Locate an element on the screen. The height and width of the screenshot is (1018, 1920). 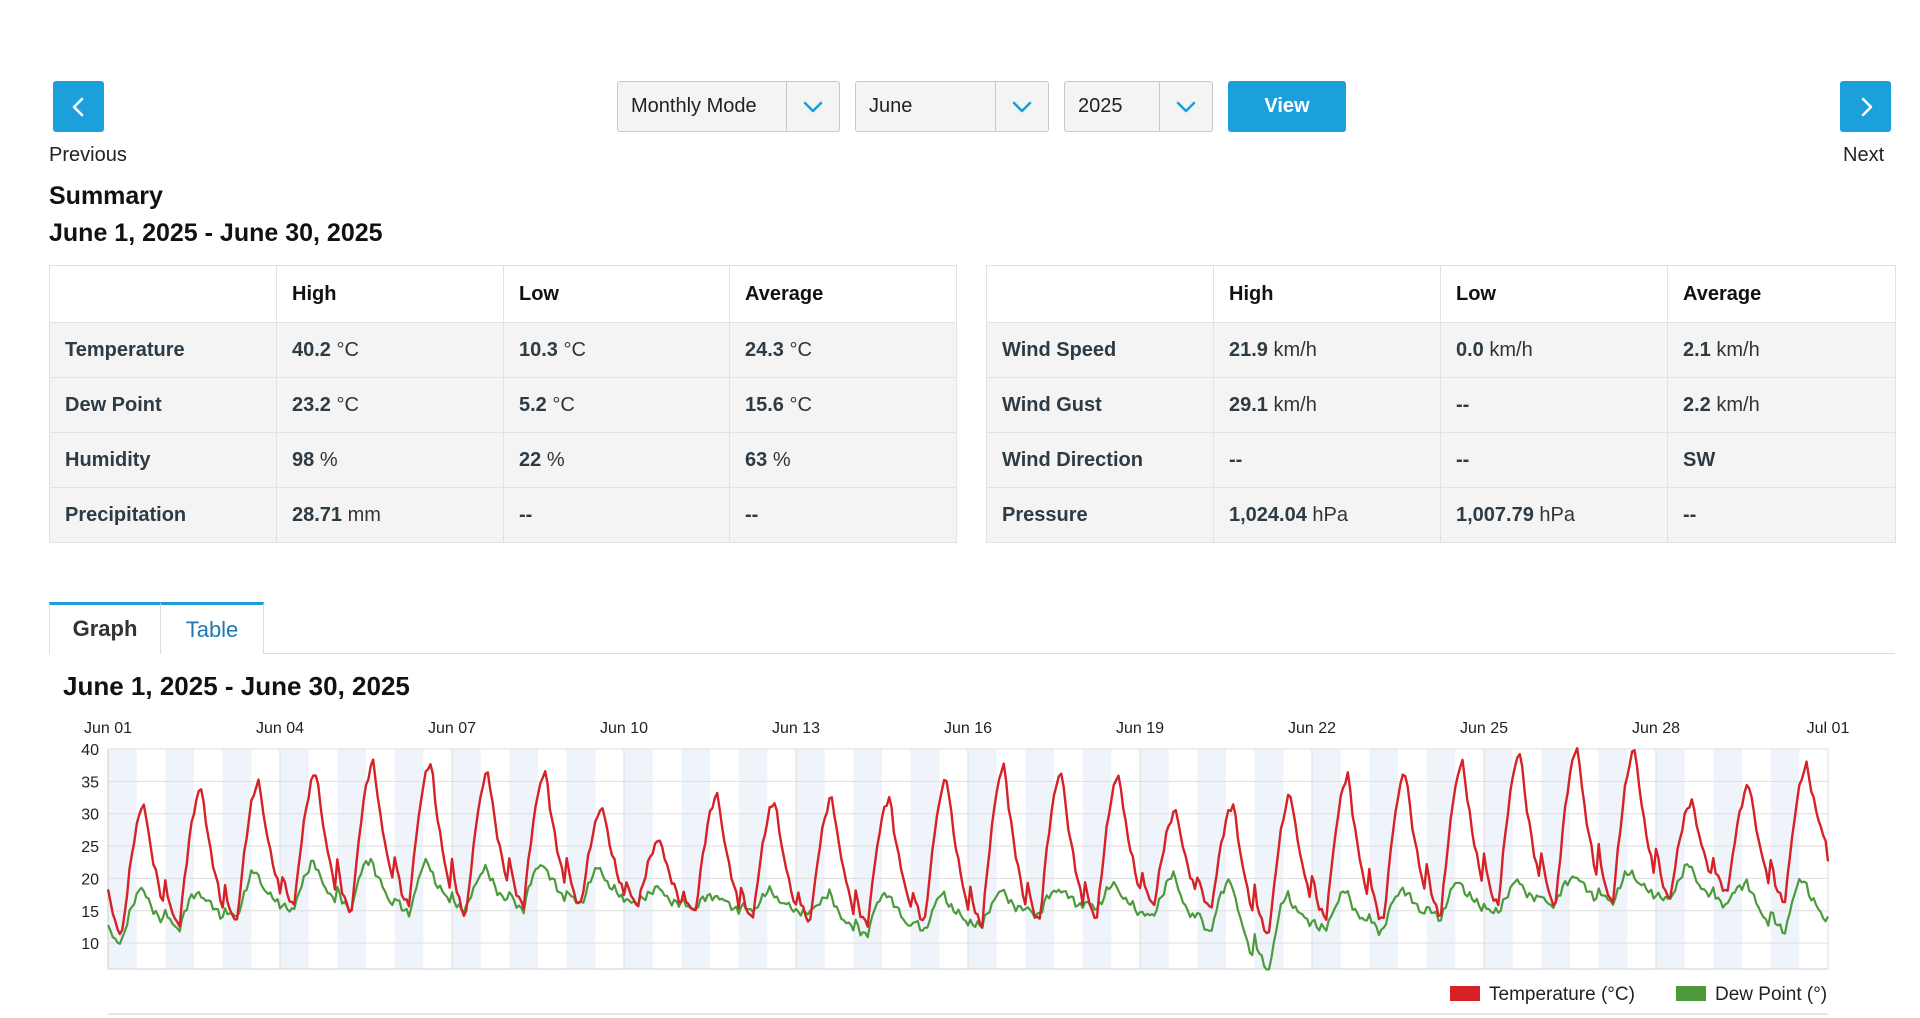
view-button: View is located at coordinates (1287, 106).